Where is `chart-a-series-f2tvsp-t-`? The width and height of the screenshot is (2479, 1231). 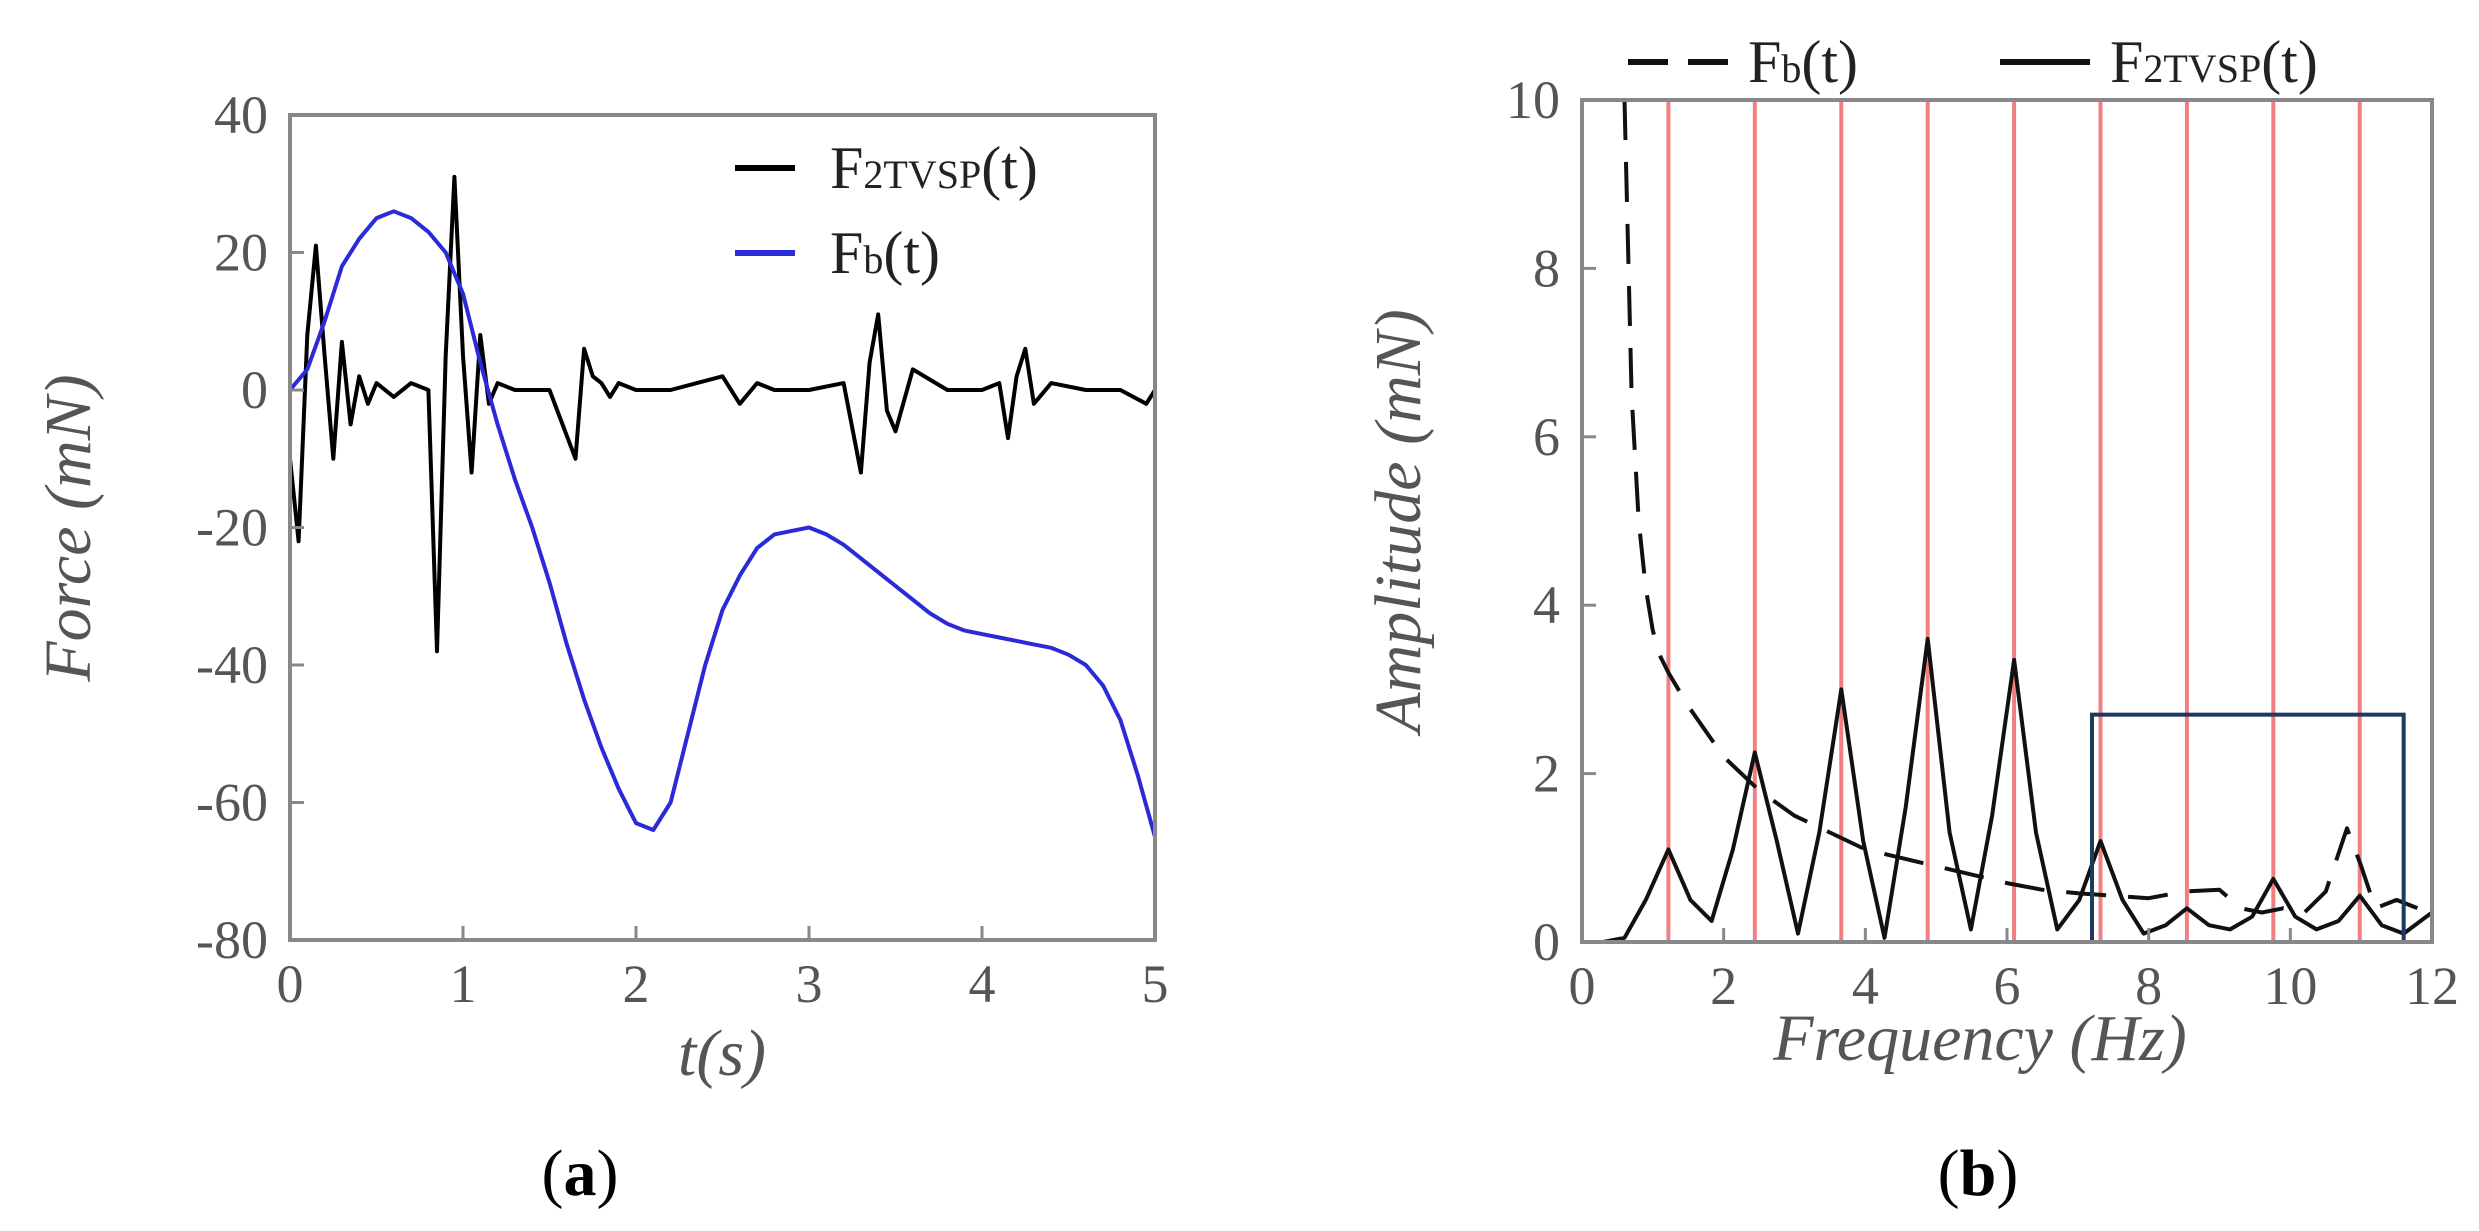 chart-a-series-f2tvsp-t- is located at coordinates (722, 414).